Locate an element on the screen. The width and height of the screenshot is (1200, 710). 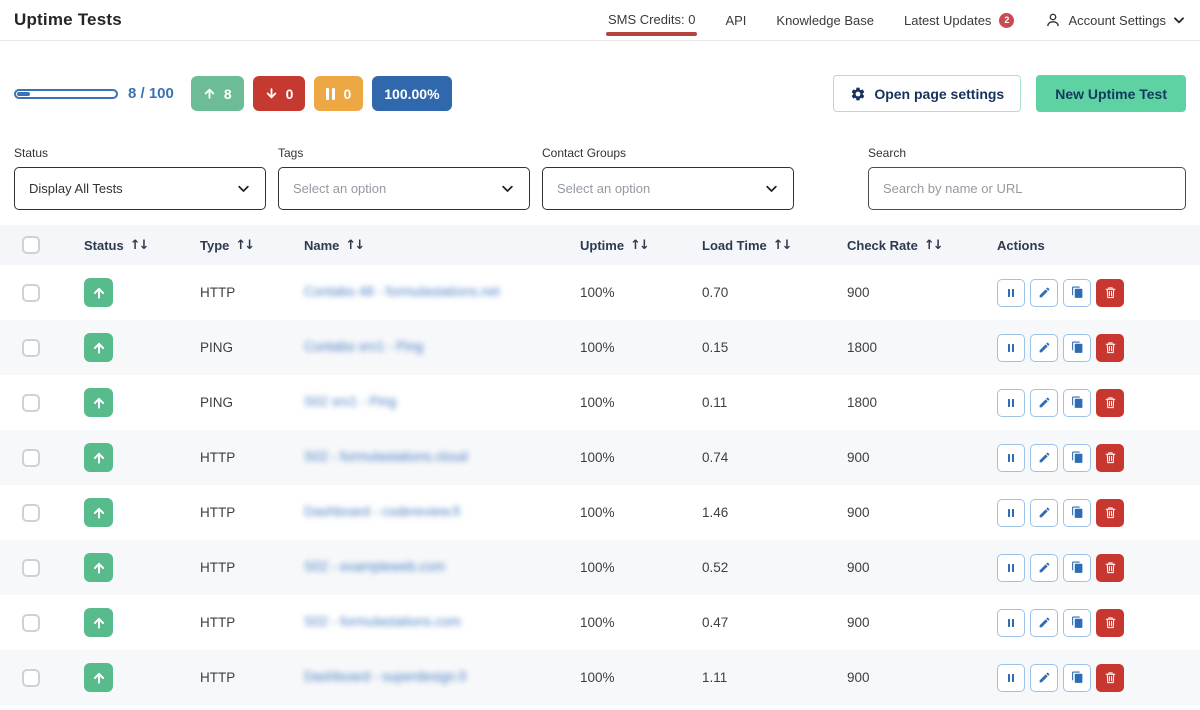
test-name-link: Contabo 48 - formulastations.net is located at coordinates (402, 291).